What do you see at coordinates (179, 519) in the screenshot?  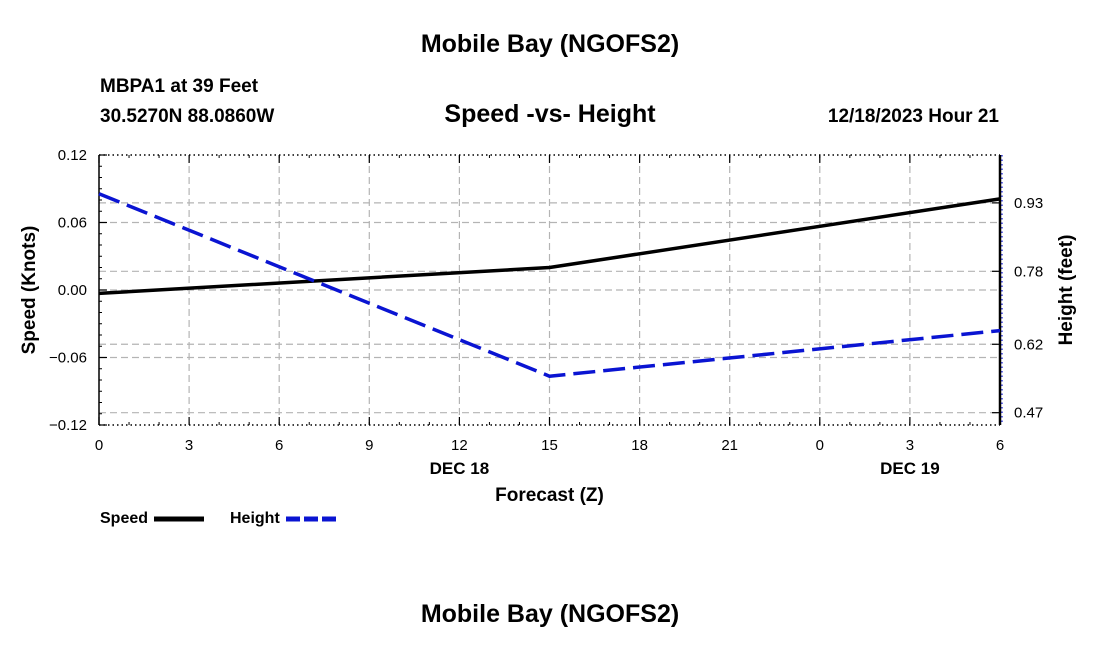 I see `legend-speed-swatch` at bounding box center [179, 519].